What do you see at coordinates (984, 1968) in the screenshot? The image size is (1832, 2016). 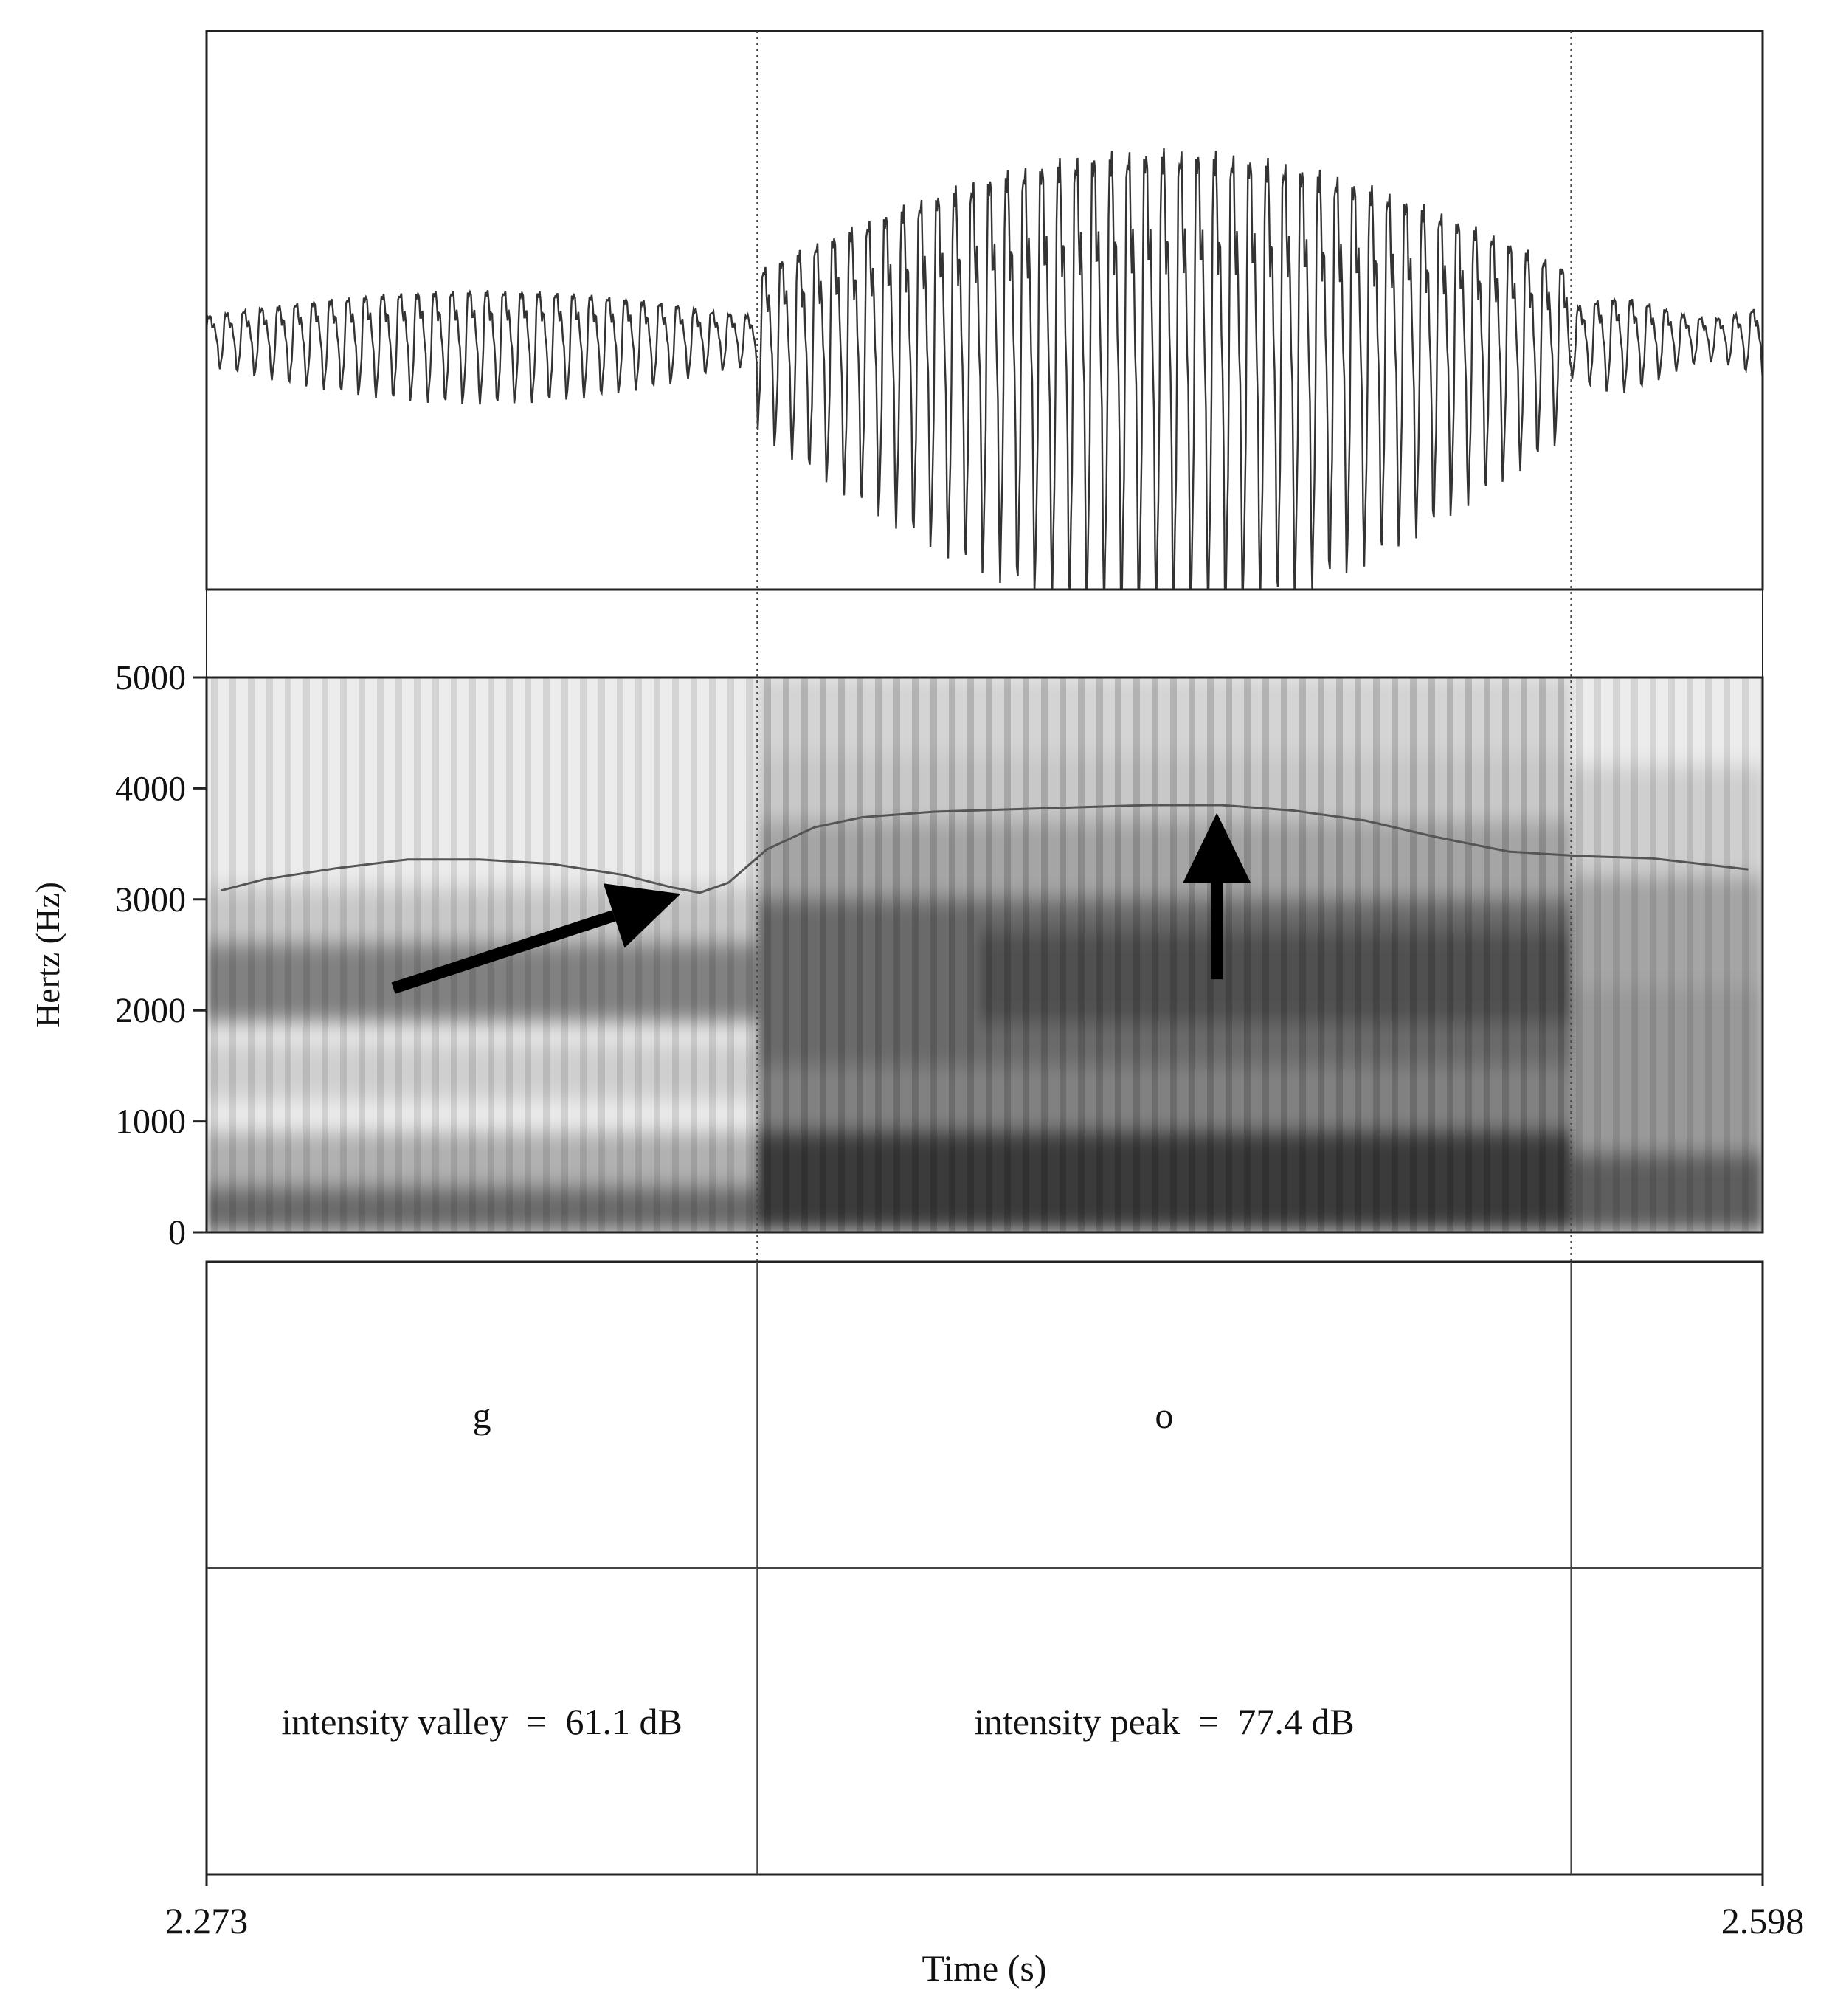 I see `x-axis-label: Time (s)` at bounding box center [984, 1968].